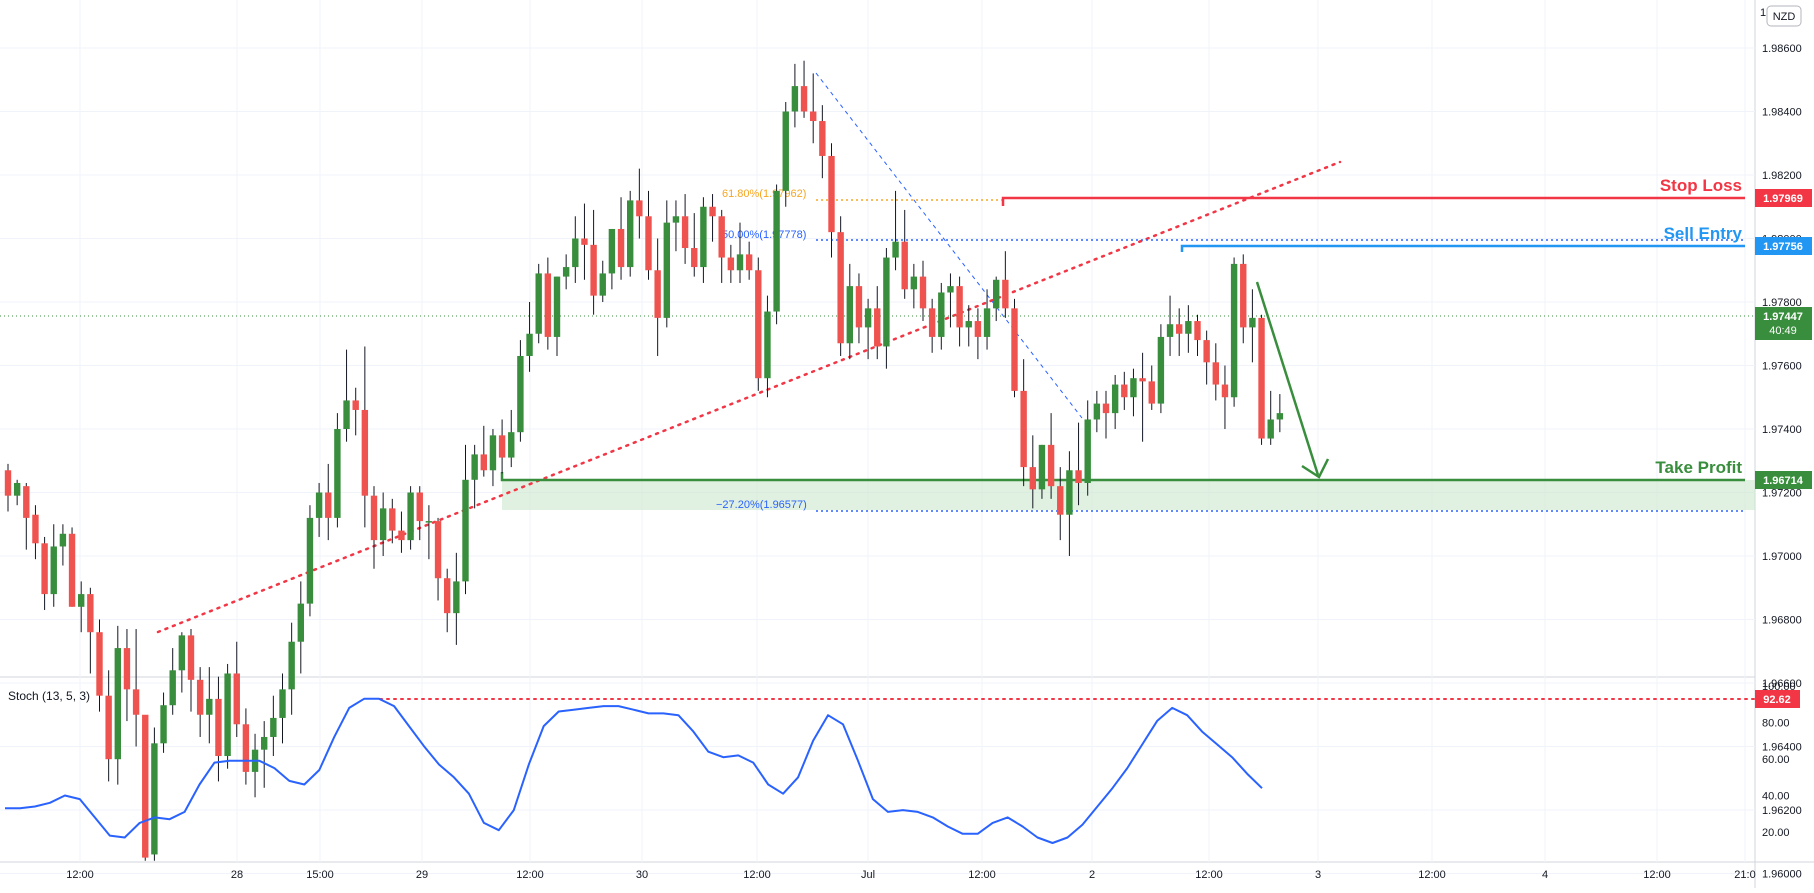 The height and width of the screenshot is (893, 1814). I want to click on time-tick-label: 12:00, so click(80, 875).